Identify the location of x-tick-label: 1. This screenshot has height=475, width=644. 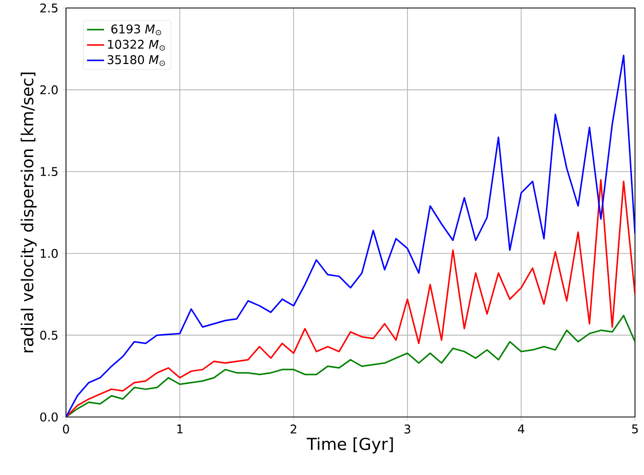
(179, 429).